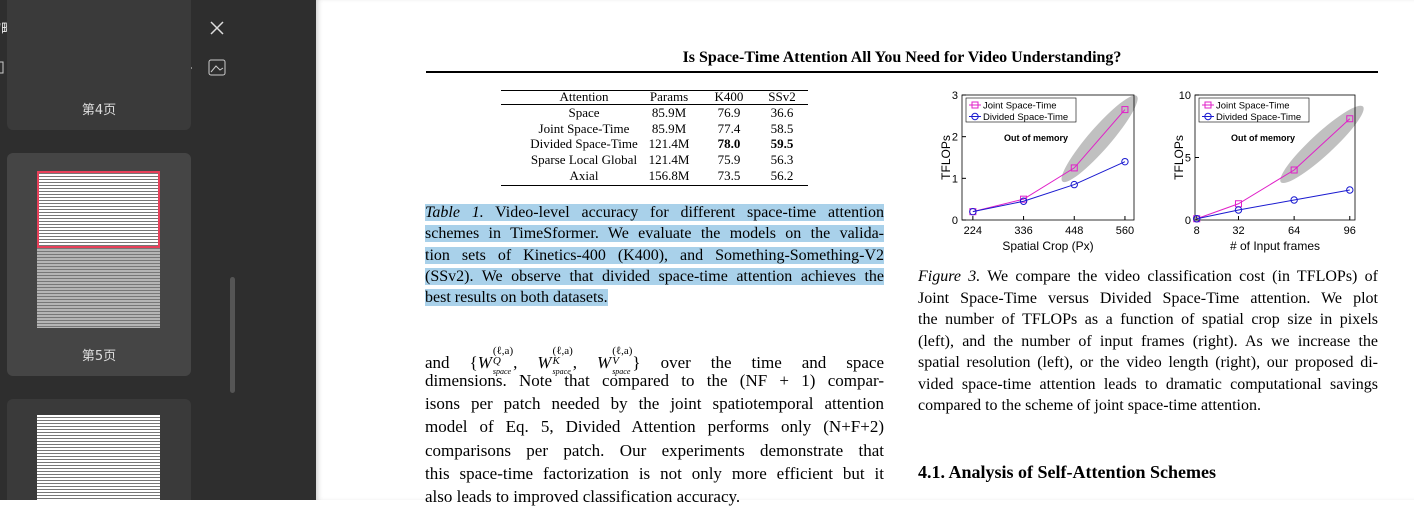  I want to click on x-tick-label: 224, so click(973, 231).